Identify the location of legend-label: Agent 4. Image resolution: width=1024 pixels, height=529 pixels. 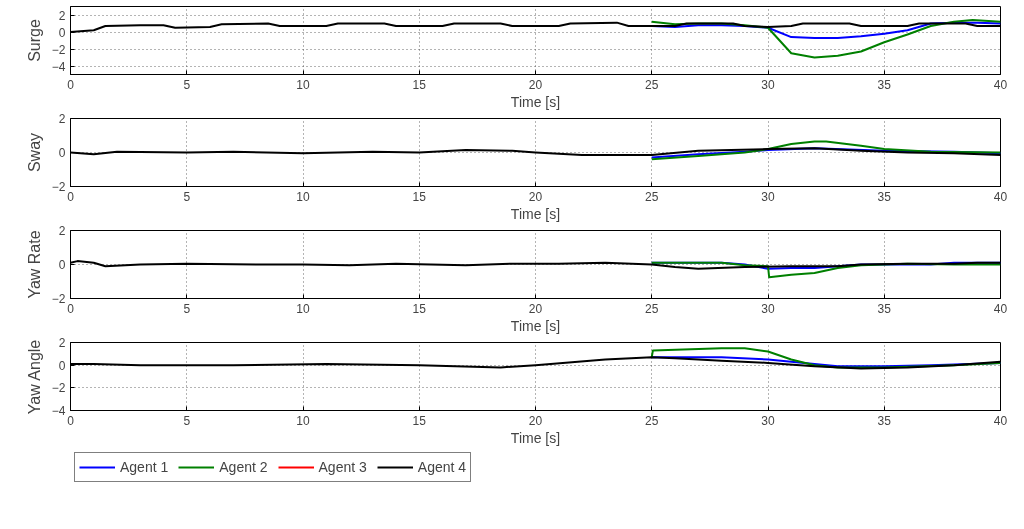
(442, 467).